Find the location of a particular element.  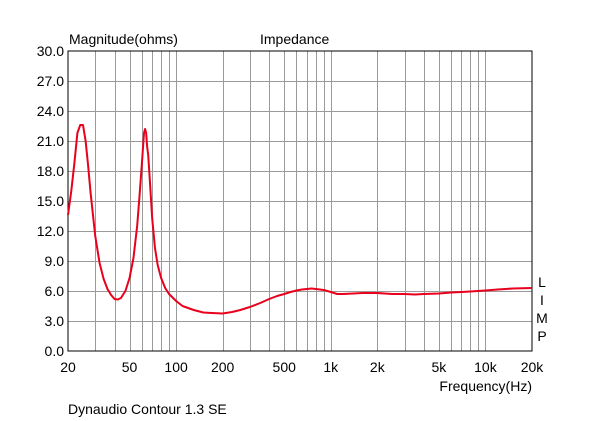

x-tick-label: 50 is located at coordinates (130, 367).